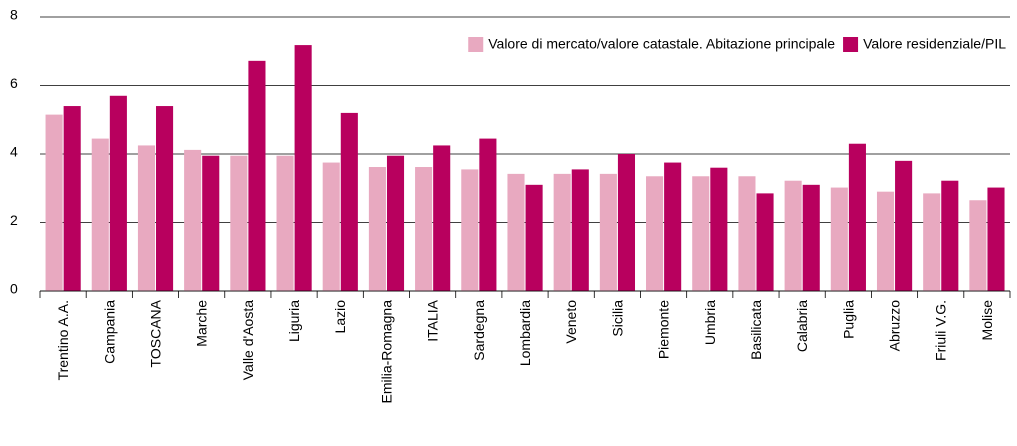  What do you see at coordinates (802, 326) in the screenshot?
I see `x-tick-label: Calabria` at bounding box center [802, 326].